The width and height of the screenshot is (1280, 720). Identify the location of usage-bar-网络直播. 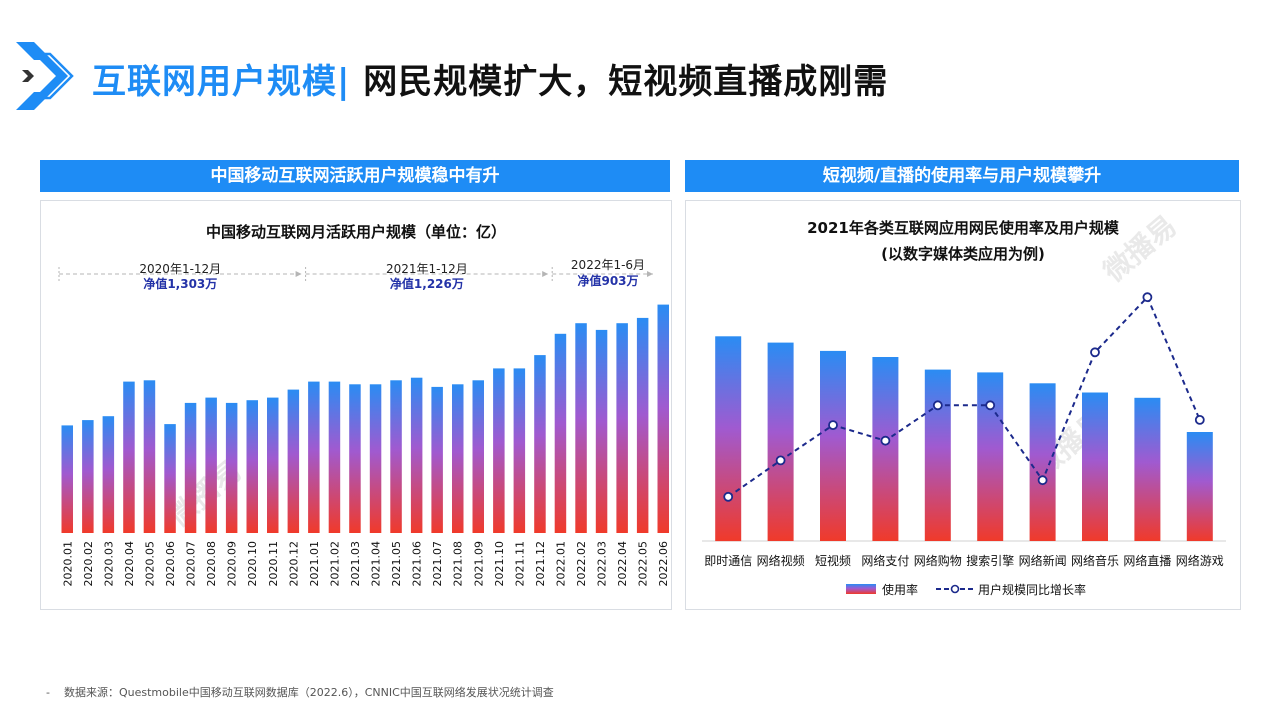
(1147, 469).